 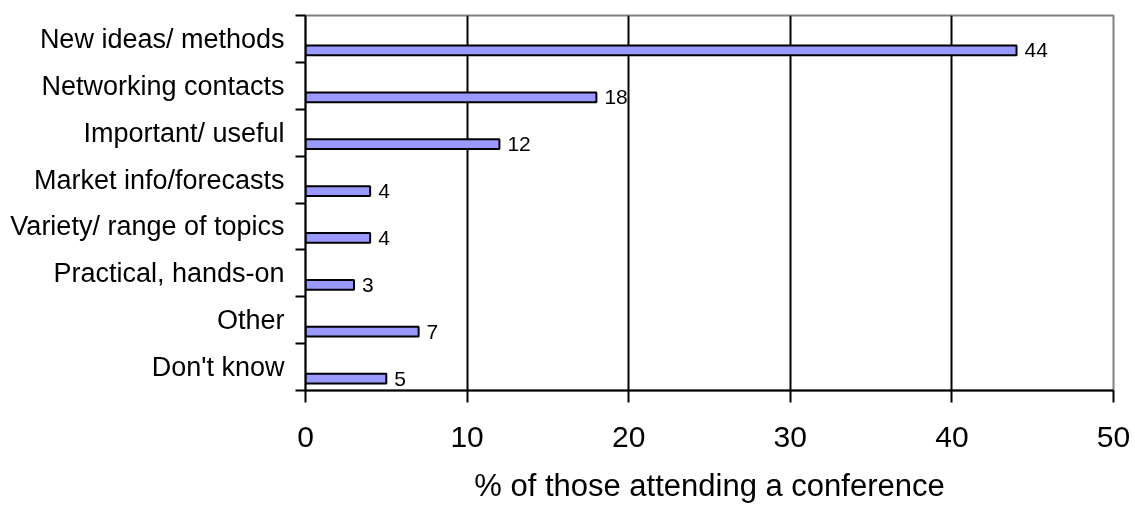 What do you see at coordinates (400, 378) in the screenshot?
I see `data-label: 5` at bounding box center [400, 378].